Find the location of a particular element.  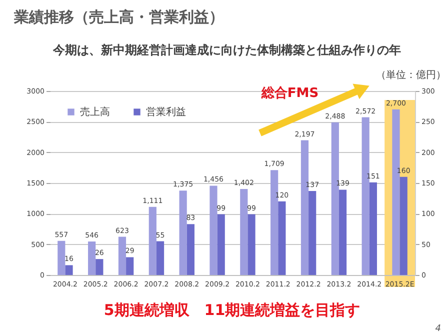

legend-label: 売上高 is located at coordinates (95, 112).